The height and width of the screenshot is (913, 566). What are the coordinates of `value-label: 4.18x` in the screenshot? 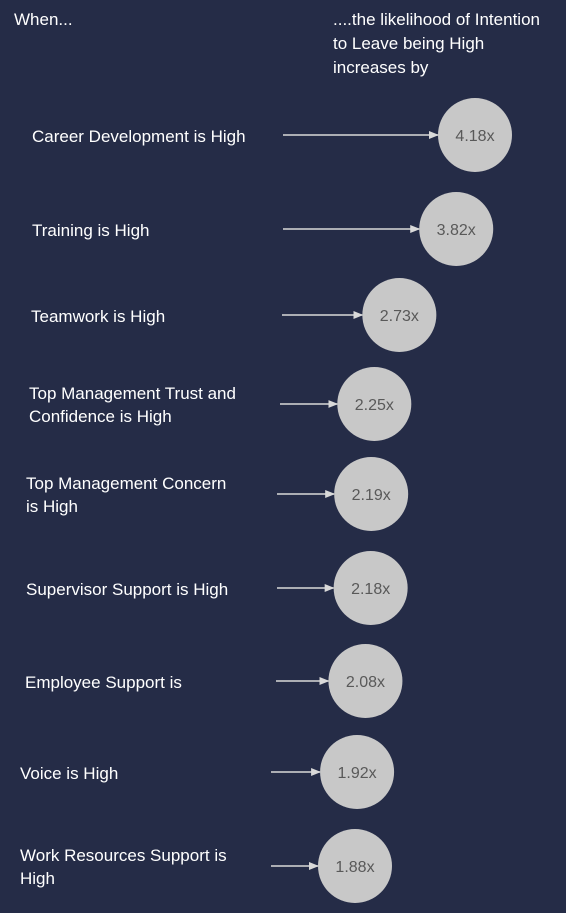 It's located at (474, 136).